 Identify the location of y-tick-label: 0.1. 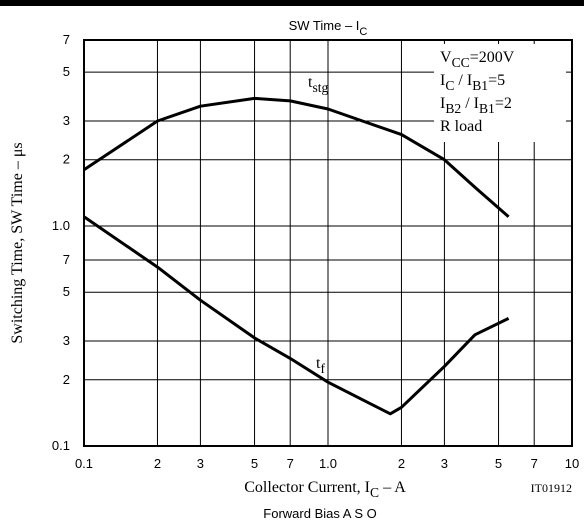
(61, 445).